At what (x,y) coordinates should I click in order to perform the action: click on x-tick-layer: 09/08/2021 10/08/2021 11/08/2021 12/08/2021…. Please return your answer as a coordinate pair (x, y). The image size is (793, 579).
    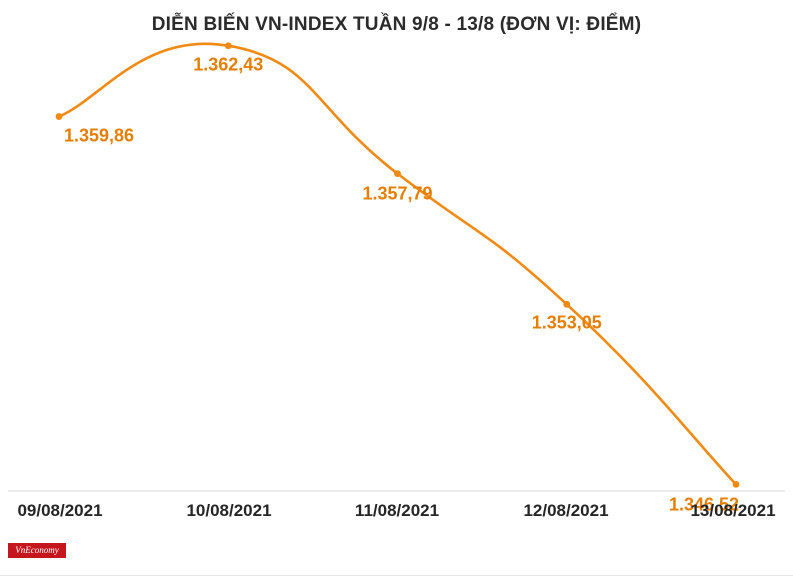
    Looking at the image, I should click on (396, 510).